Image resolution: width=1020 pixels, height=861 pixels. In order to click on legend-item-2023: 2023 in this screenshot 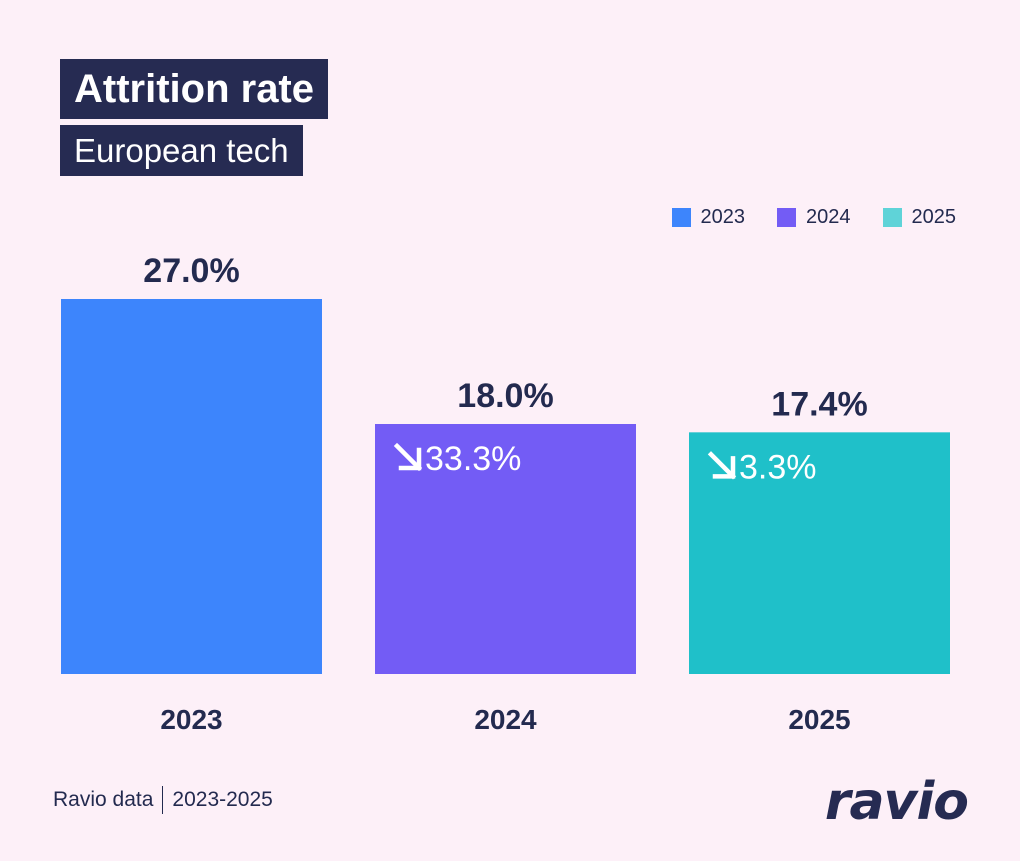, I will do `click(708, 217)`.